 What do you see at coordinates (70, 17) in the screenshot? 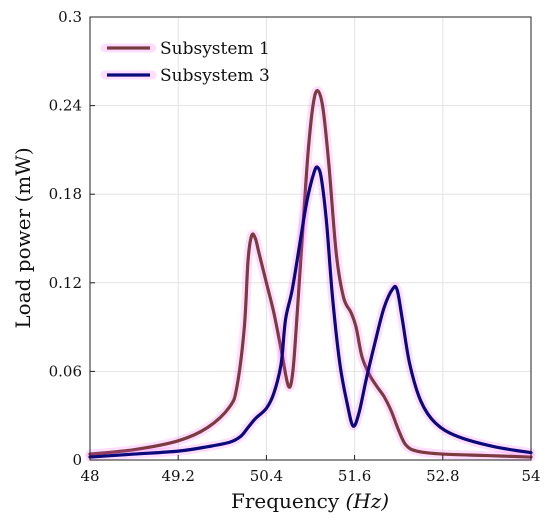
I see `y-tick-label: 0.3` at bounding box center [70, 17].